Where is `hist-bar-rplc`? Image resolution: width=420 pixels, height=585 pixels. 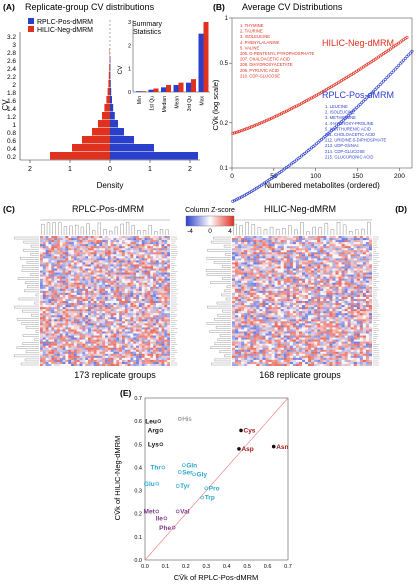
hist-bar-rplc is located at coordinates (112, 108).